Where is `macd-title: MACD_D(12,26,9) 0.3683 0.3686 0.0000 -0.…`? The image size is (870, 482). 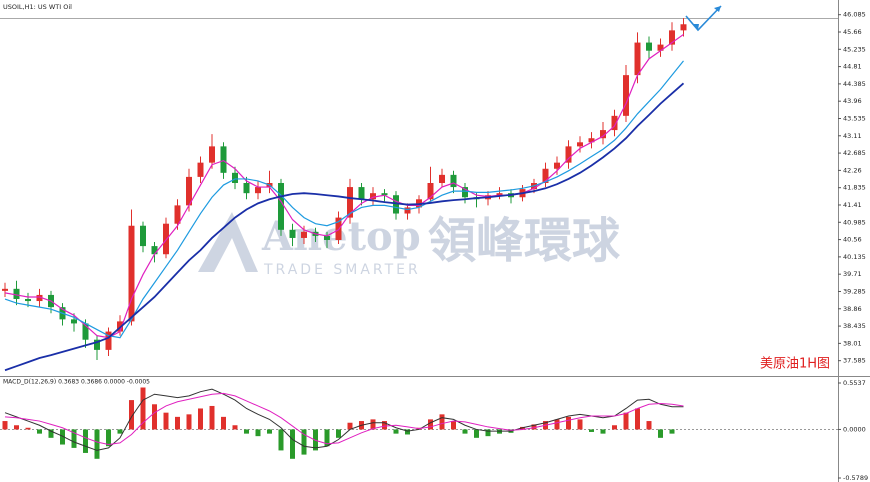 macd-title: MACD_D(12,26,9) 0.3683 0.3686 0.0000 -0.… is located at coordinates (76, 382).